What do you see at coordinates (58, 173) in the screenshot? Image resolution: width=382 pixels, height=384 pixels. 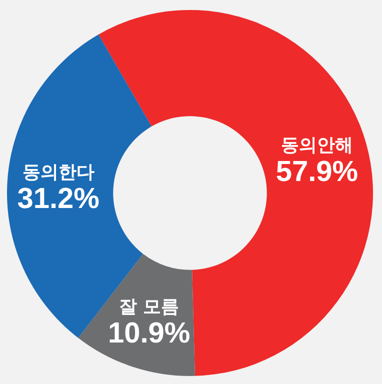 I see `slice-label: 동의한다` at bounding box center [58, 173].